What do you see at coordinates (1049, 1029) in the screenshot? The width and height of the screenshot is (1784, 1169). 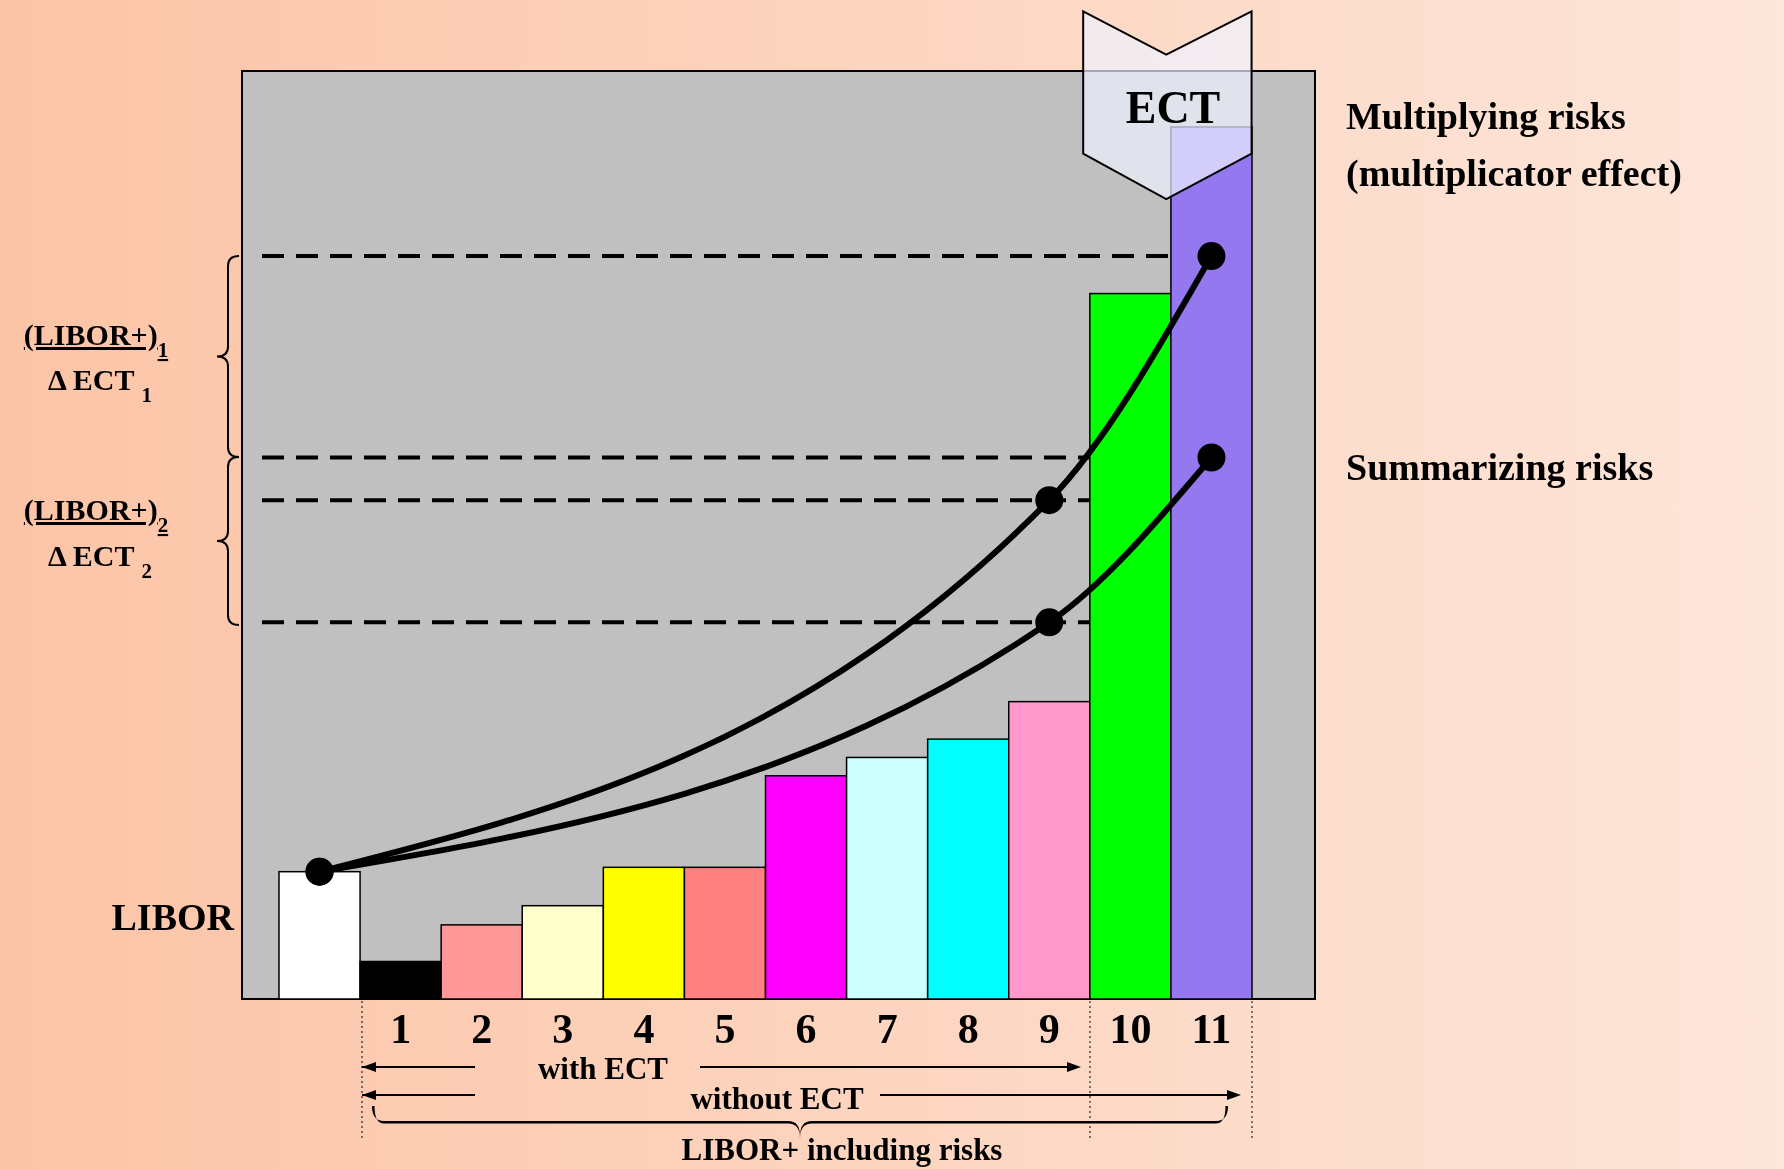 I see `x-tick-label: 9` at bounding box center [1049, 1029].